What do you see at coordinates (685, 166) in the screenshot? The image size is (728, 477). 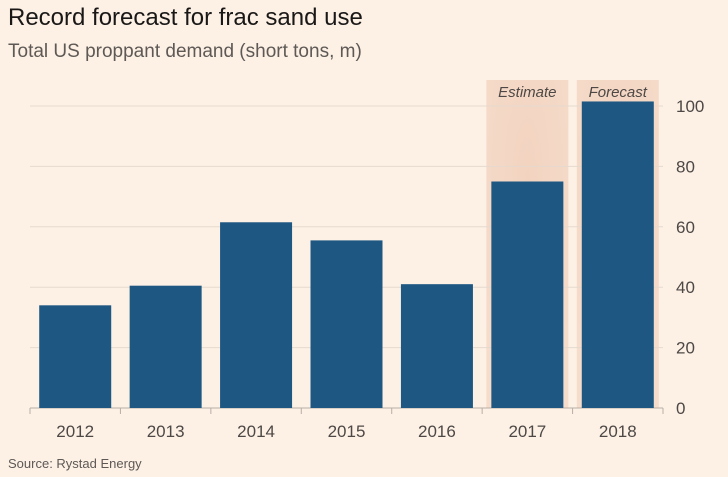 I see `y-tick-label: 80` at bounding box center [685, 166].